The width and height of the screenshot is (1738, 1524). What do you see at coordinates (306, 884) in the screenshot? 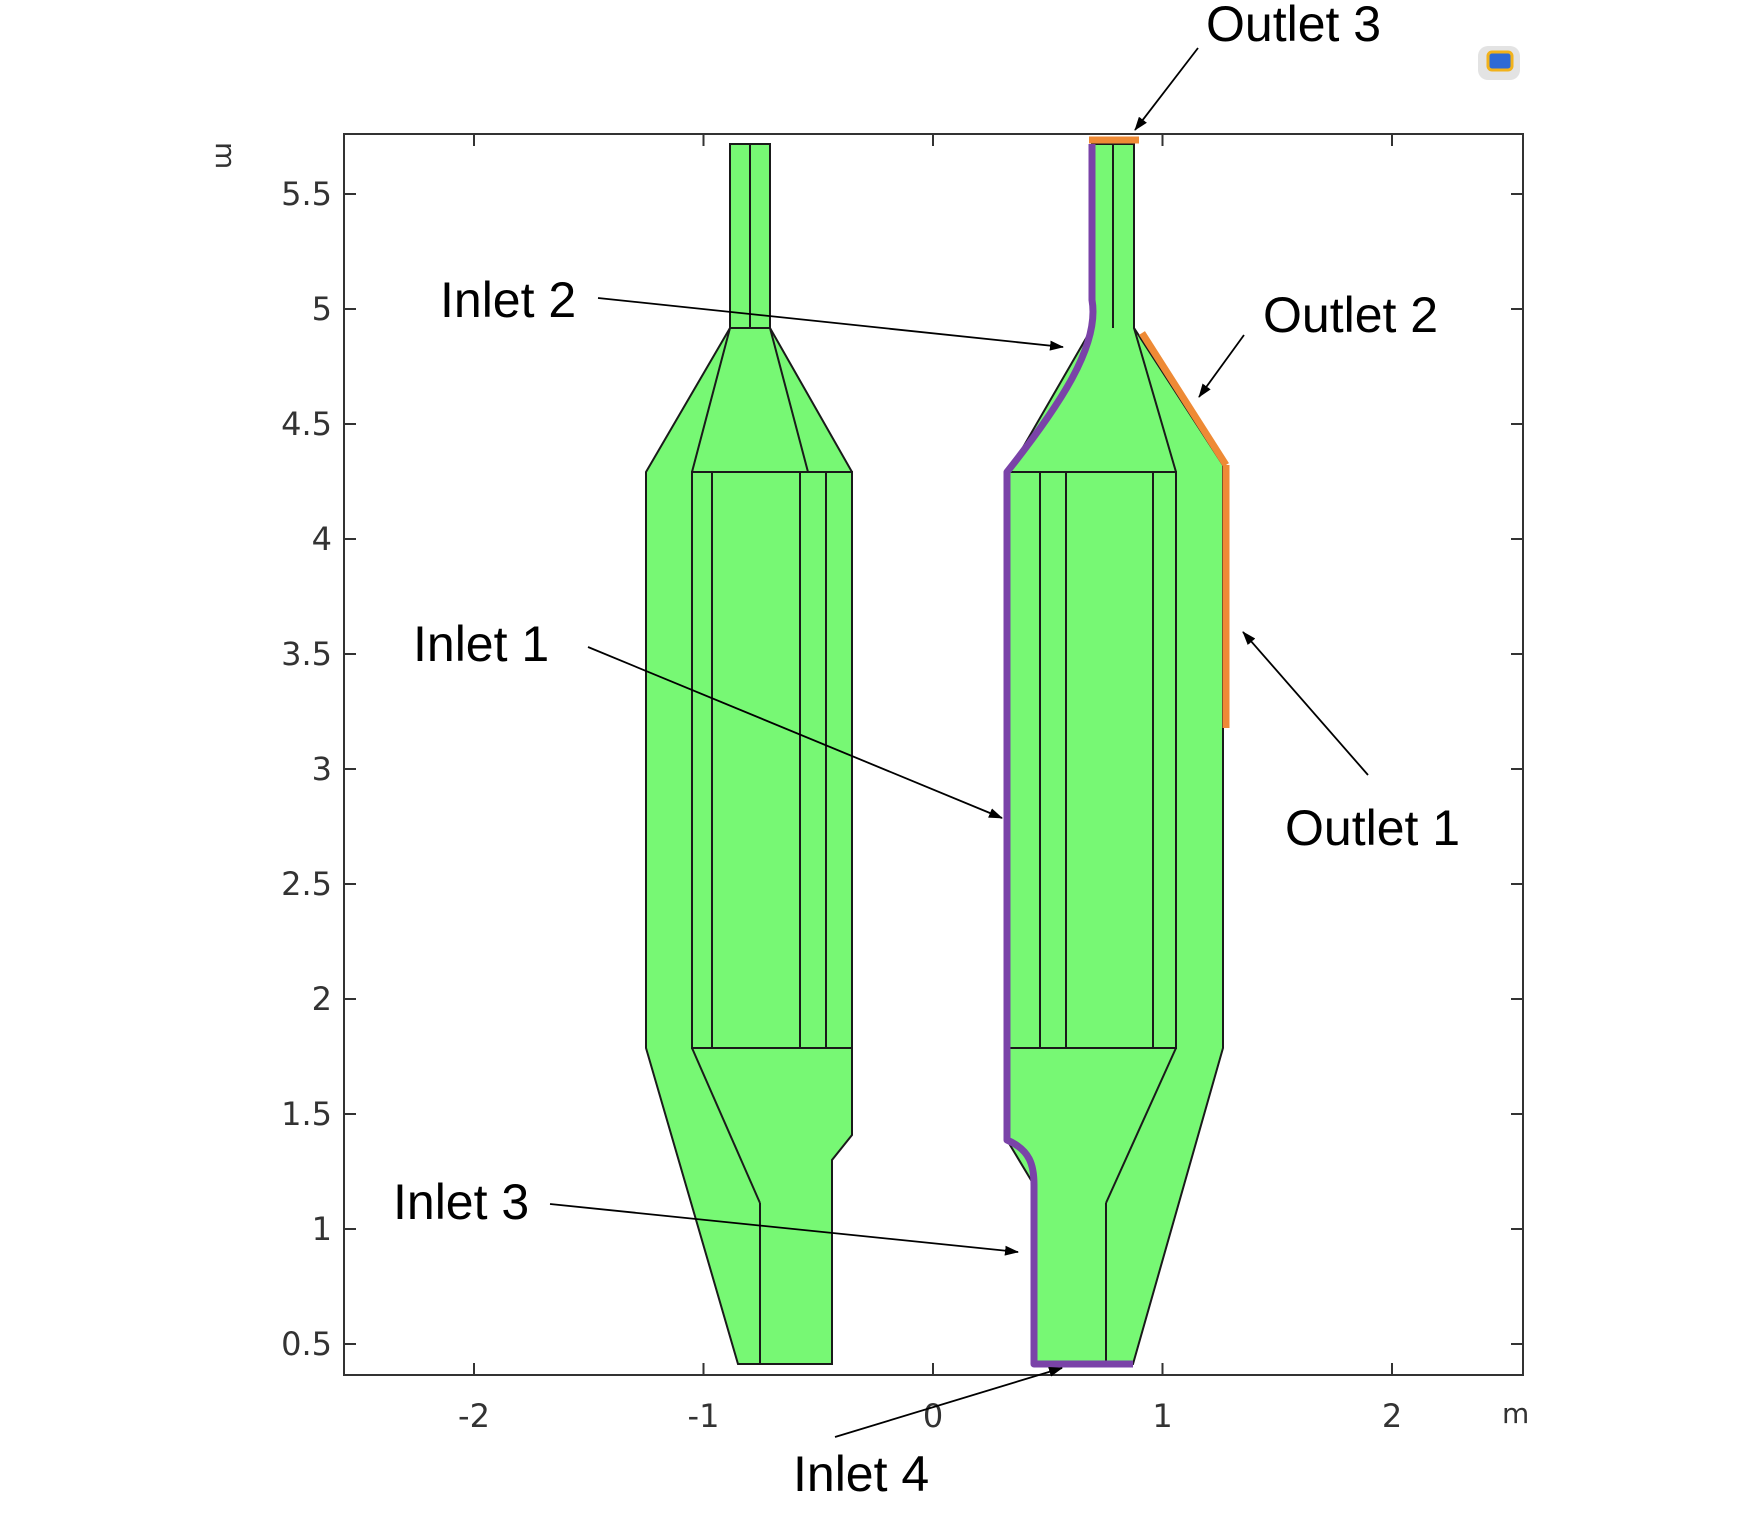
I see `y-tick-label: 2.5` at bounding box center [306, 884].